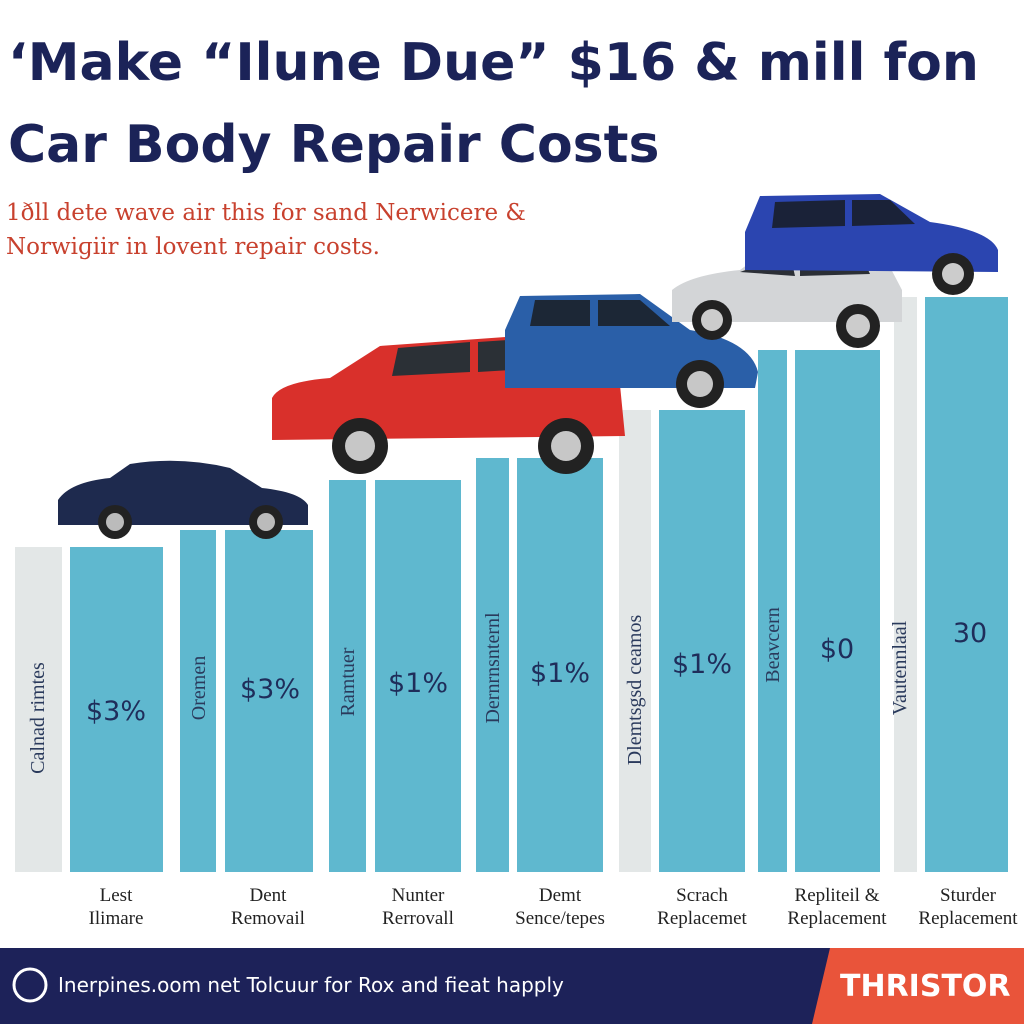 This screenshot has width=1024, height=1024. Describe the element at coordinates (30, 985) in the screenshot. I see `footer-logo` at that location.